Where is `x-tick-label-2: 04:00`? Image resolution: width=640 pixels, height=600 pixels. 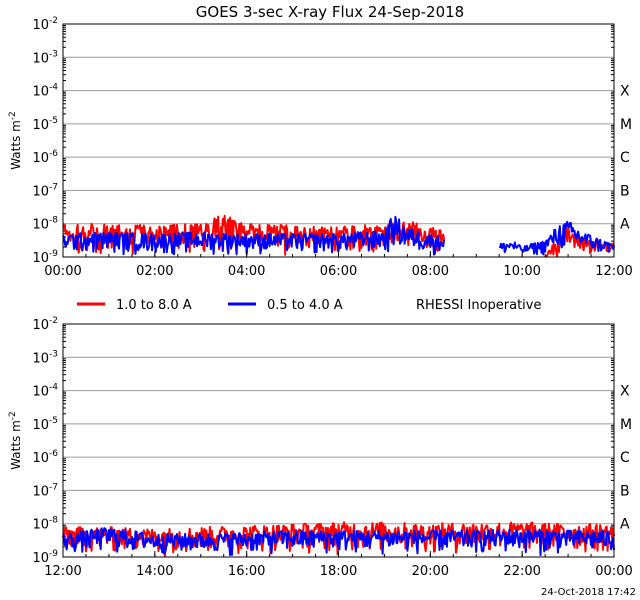
x-tick-label-2: 04:00 is located at coordinates (246, 271).